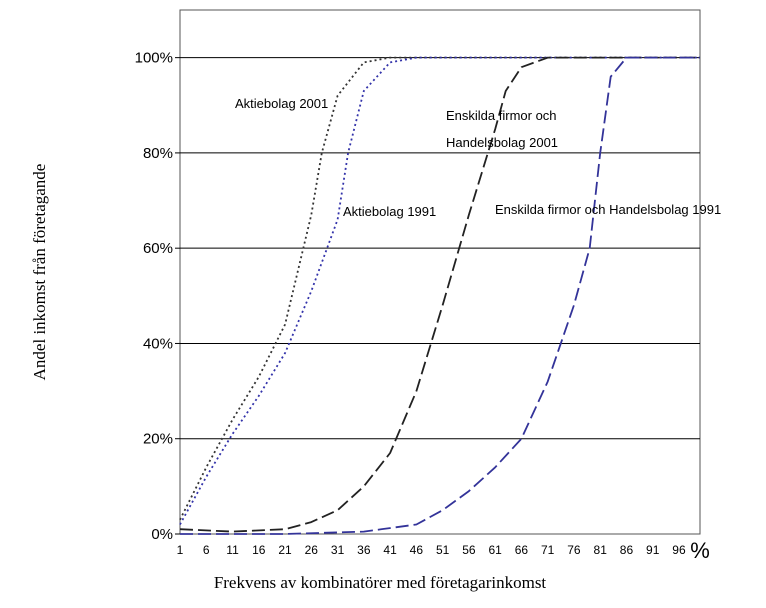 This screenshot has height=608, width=766. I want to click on annotation-enskilda-1991: Enskilda firmor och Handelsbolag 1991, so click(608, 209).